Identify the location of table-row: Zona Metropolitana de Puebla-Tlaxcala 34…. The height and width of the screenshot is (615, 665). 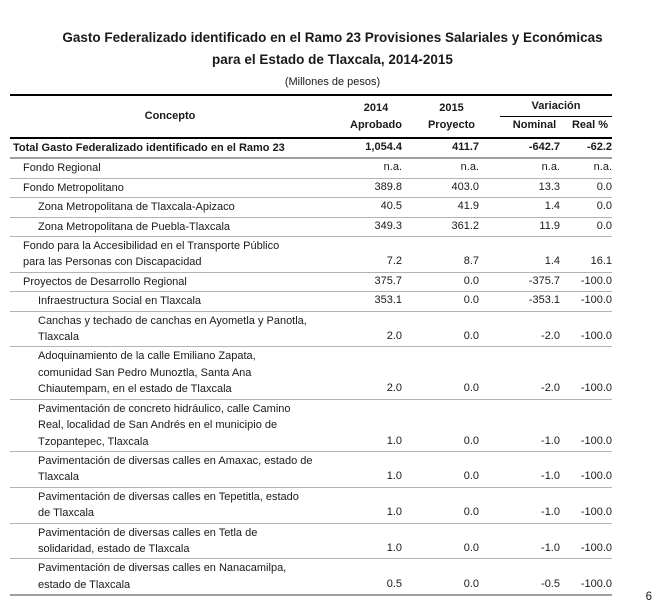
(311, 227).